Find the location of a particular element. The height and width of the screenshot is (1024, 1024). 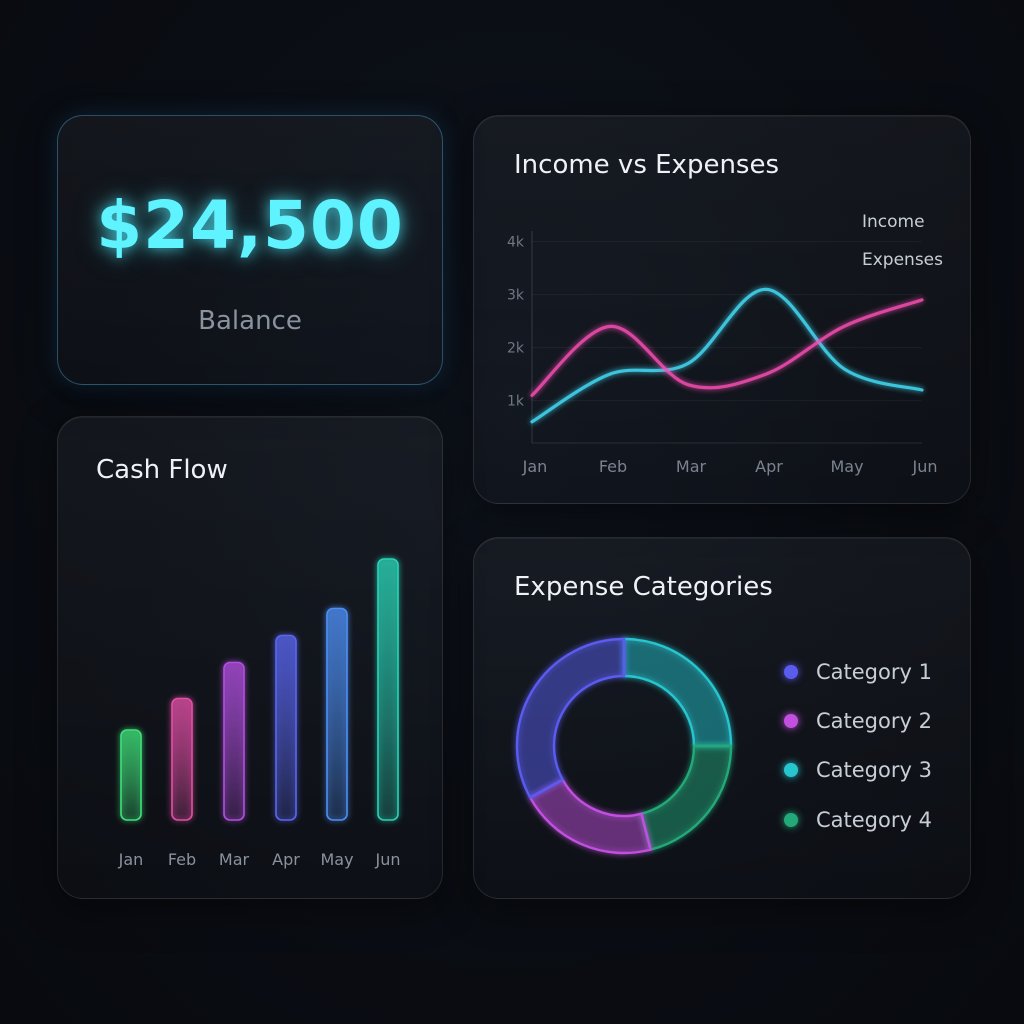

series-line-income is located at coordinates (727, 355).